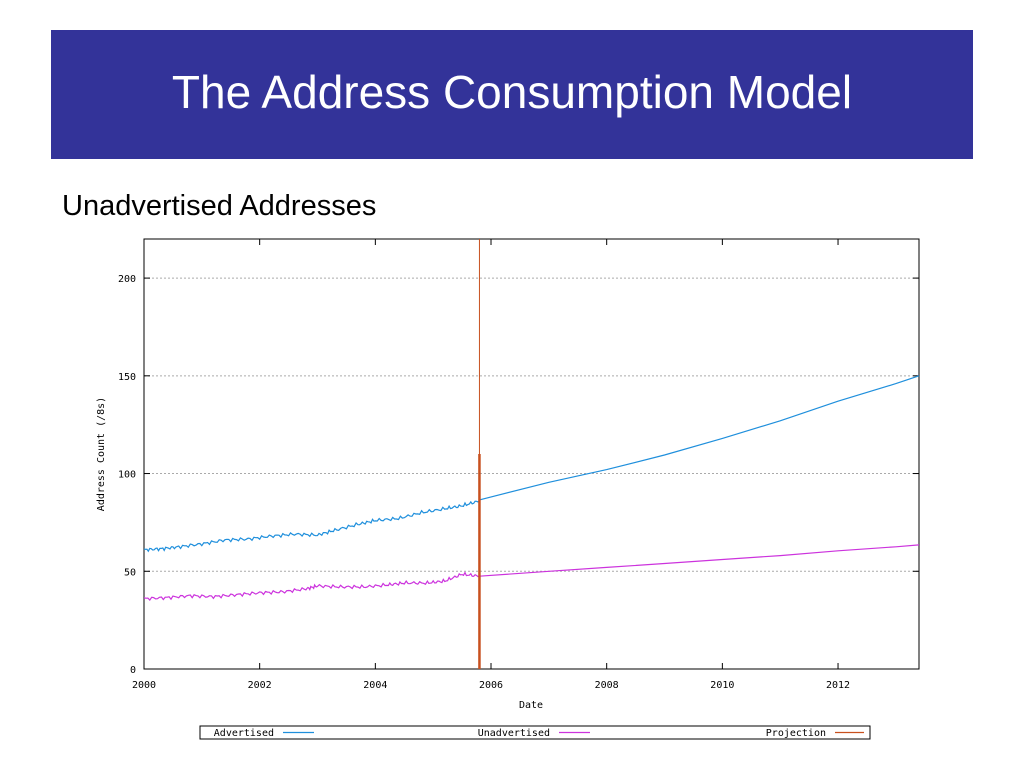 Image resolution: width=1024 pixels, height=768 pixels. What do you see at coordinates (133, 670) in the screenshot?
I see `y-tick-label: 0` at bounding box center [133, 670].